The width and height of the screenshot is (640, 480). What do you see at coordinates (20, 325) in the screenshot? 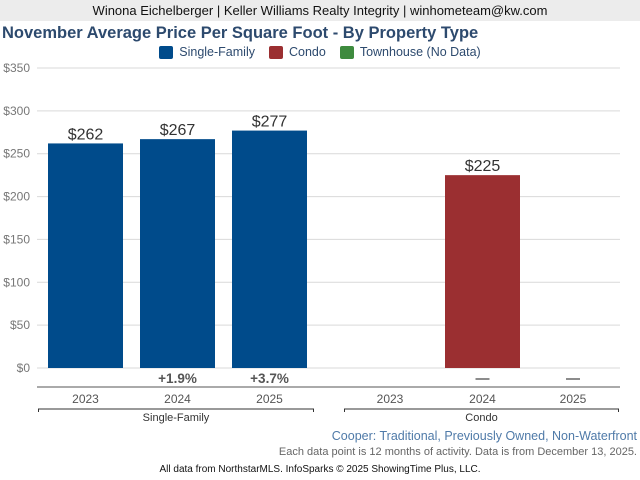
I see `y-tick-label: $50` at bounding box center [20, 325].